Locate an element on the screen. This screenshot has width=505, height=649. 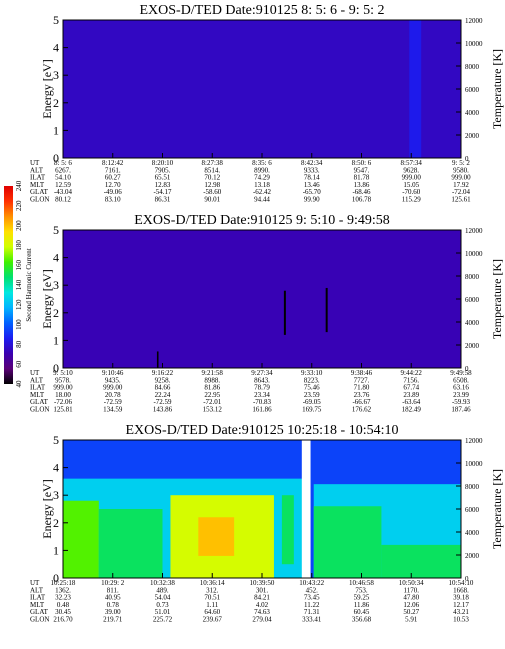
y-tick-label: 2 is located at coordinates (56, 103).